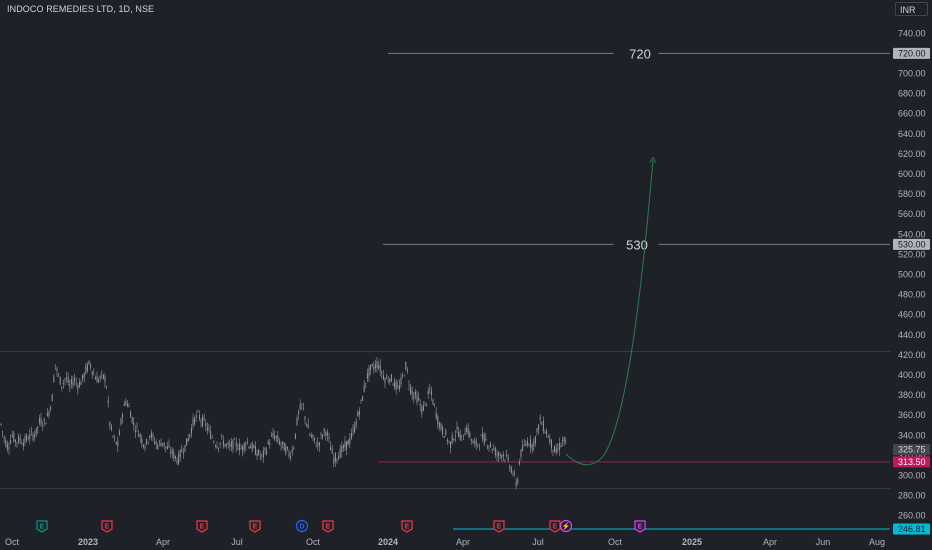 This screenshot has width=932, height=550. I want to click on symbol-title: INDOCO REMEDIES LTD, 1D, NSE, so click(81, 9).